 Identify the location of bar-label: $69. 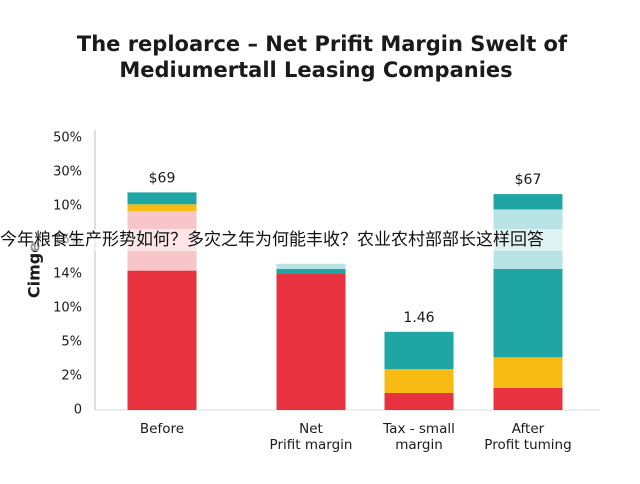
(162, 178).